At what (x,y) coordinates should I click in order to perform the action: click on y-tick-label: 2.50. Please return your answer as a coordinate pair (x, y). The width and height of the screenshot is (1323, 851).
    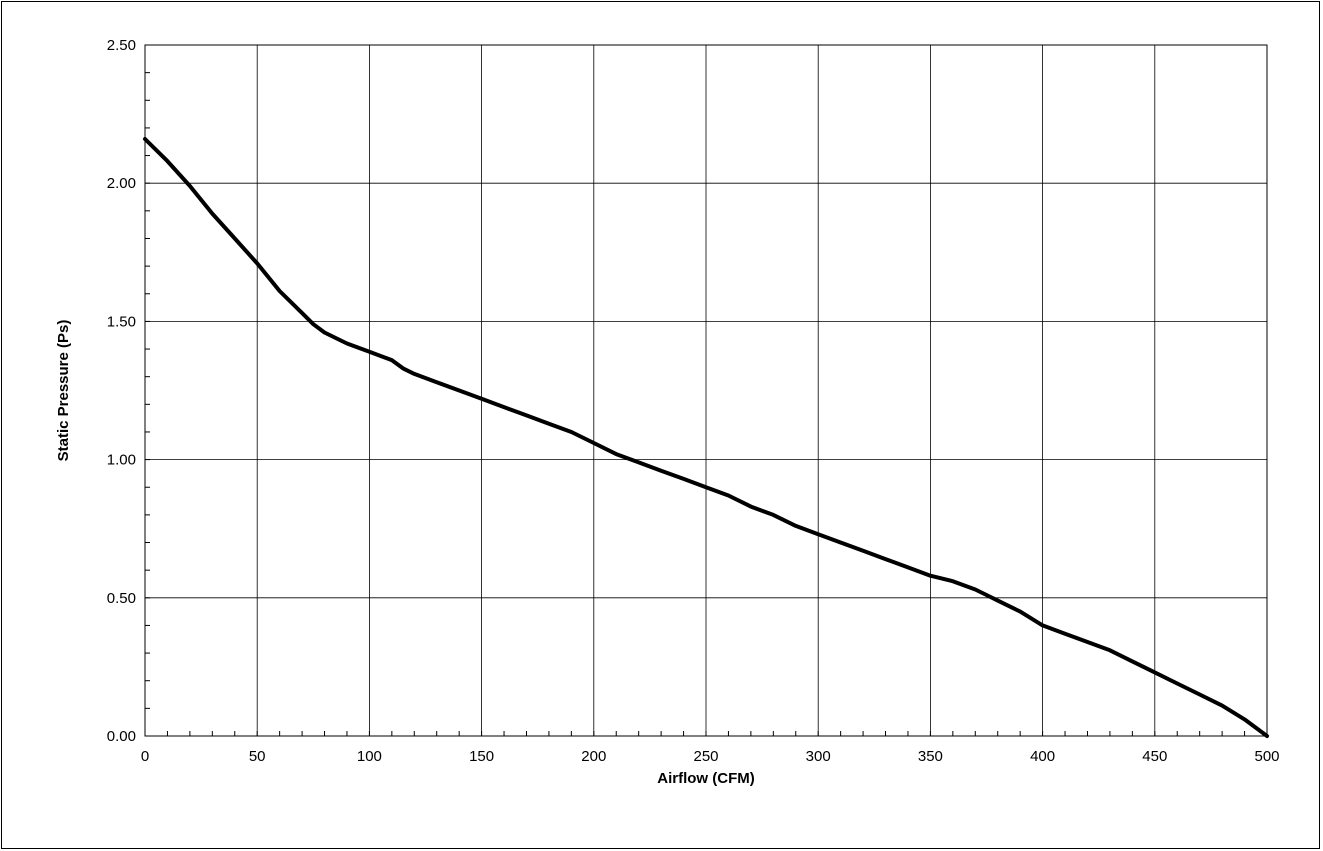
    Looking at the image, I should click on (121, 45).